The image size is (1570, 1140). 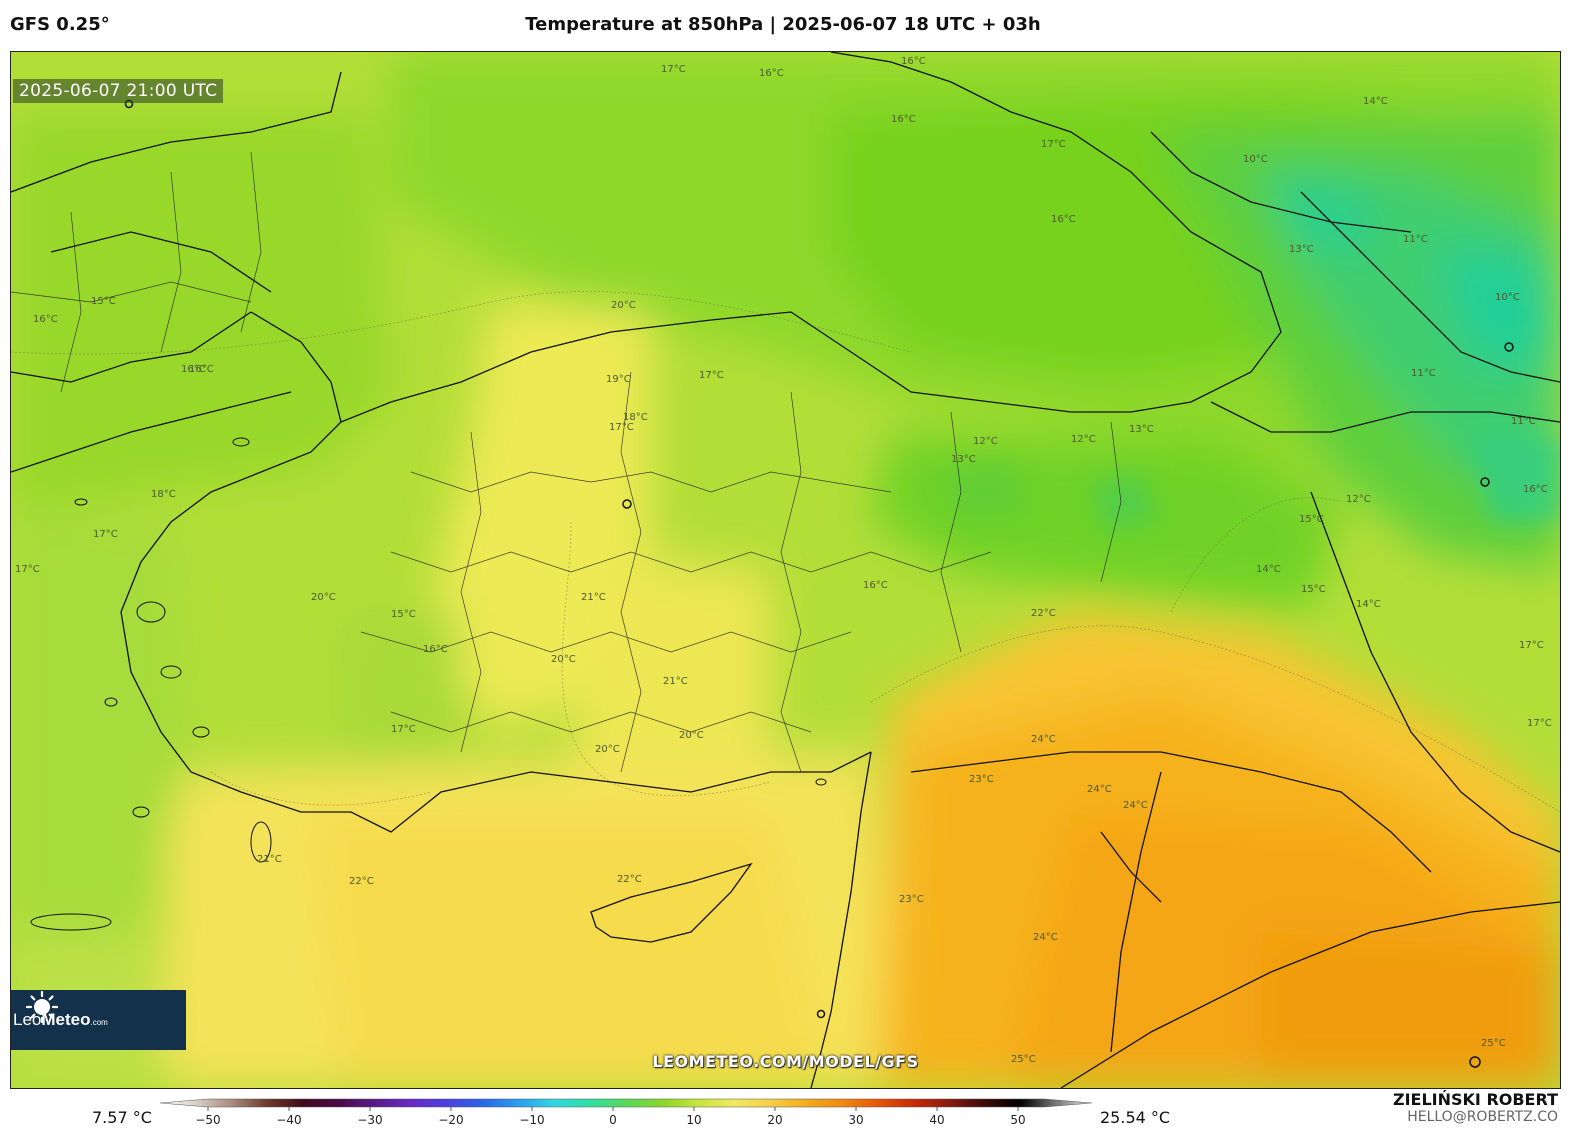 What do you see at coordinates (450, 1120) in the screenshot?
I see `colorbar-tick-label: −20` at bounding box center [450, 1120].